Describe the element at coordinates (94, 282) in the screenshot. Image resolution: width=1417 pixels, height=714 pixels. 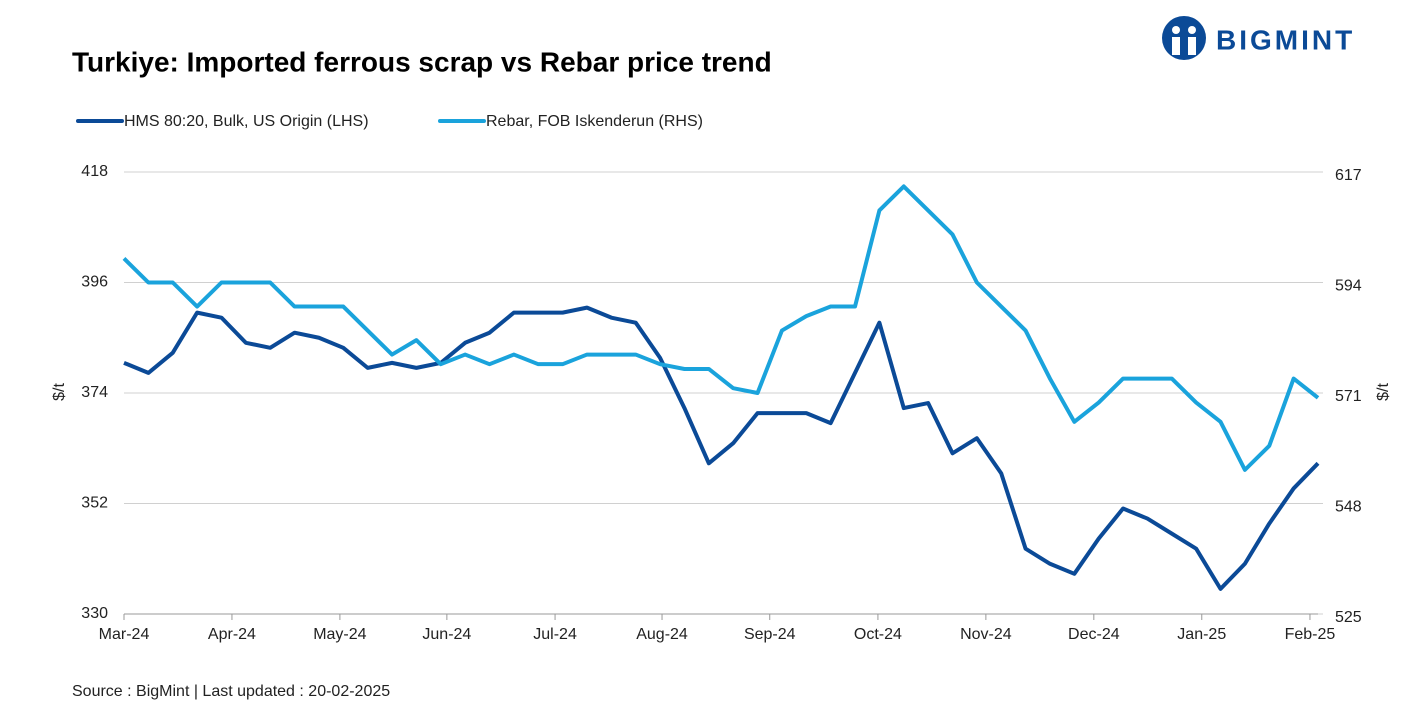
I see `y-tick-label: 396` at that location.